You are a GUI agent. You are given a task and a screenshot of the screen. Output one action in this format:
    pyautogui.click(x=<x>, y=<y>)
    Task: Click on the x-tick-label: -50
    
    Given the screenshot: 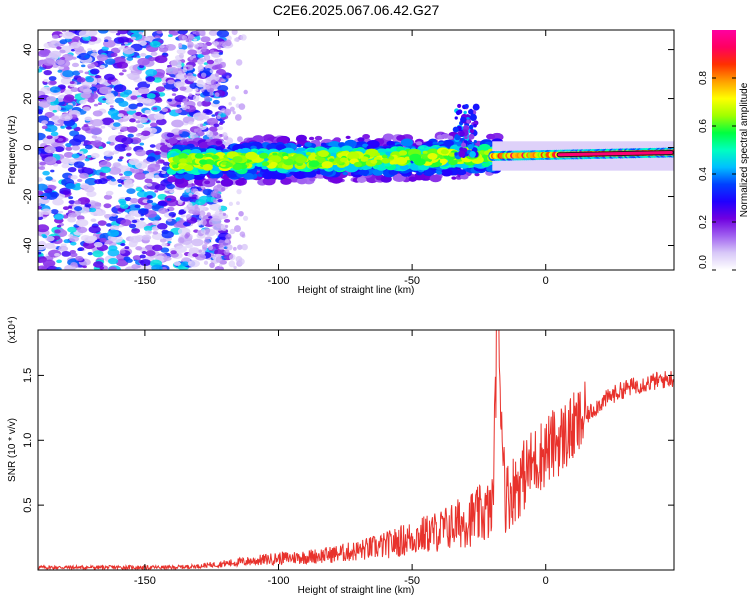 What is the action you would take?
    pyautogui.click(x=412, y=281)
    